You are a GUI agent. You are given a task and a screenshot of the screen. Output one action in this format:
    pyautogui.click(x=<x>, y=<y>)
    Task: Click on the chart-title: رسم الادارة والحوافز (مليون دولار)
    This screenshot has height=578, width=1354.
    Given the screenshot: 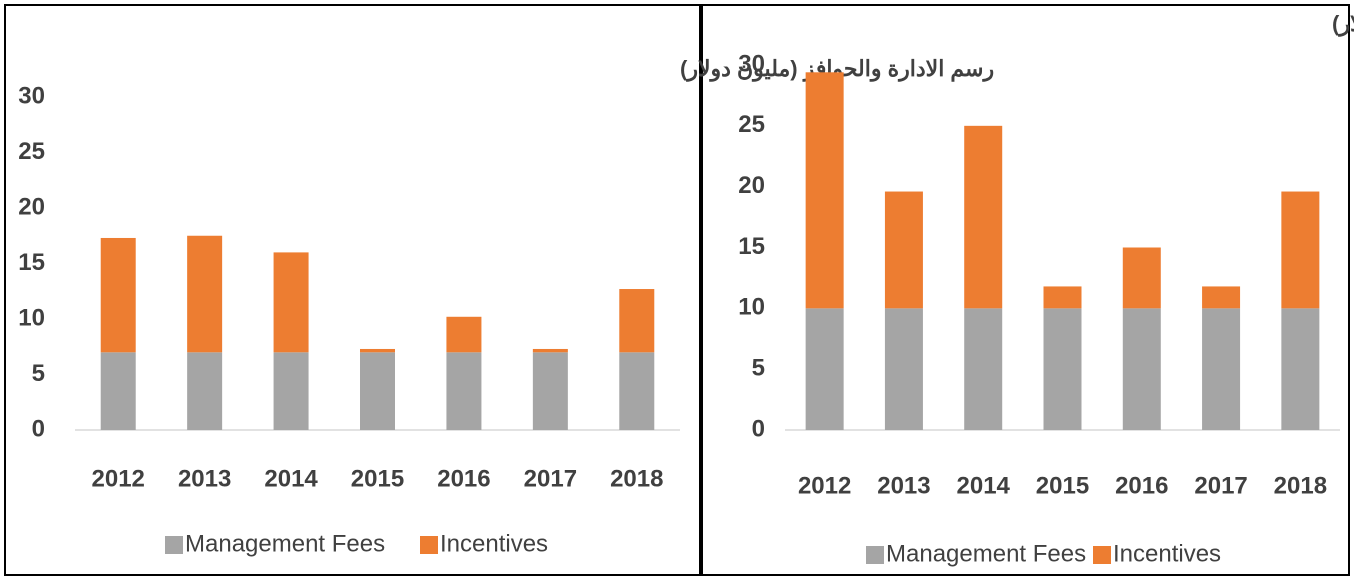 What is the action you would take?
    pyautogui.click(x=1343, y=24)
    